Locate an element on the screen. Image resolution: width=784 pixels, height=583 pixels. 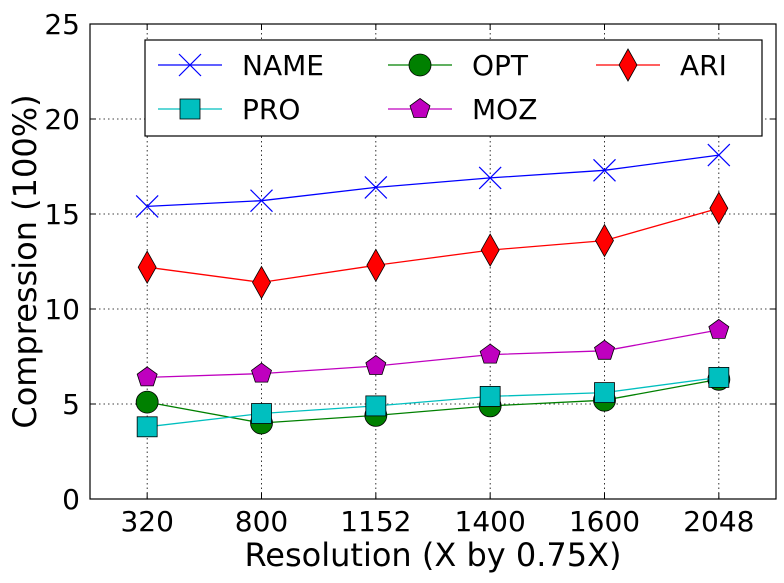
legend-marker-name is located at coordinates (190, 65).